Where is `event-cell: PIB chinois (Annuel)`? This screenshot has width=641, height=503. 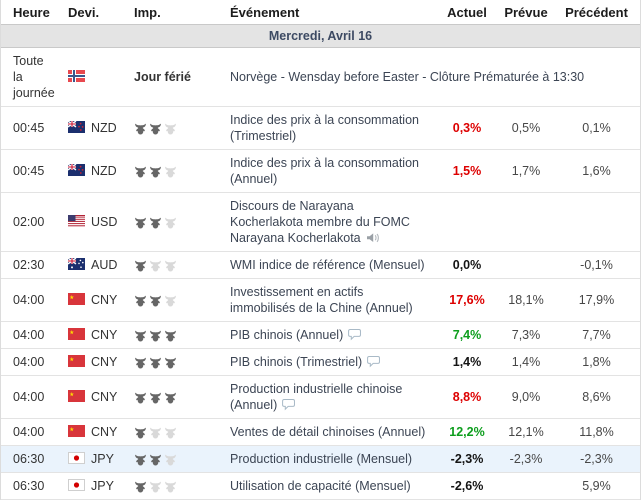 event-cell: PIB chinois (Annuel) is located at coordinates (324, 335).